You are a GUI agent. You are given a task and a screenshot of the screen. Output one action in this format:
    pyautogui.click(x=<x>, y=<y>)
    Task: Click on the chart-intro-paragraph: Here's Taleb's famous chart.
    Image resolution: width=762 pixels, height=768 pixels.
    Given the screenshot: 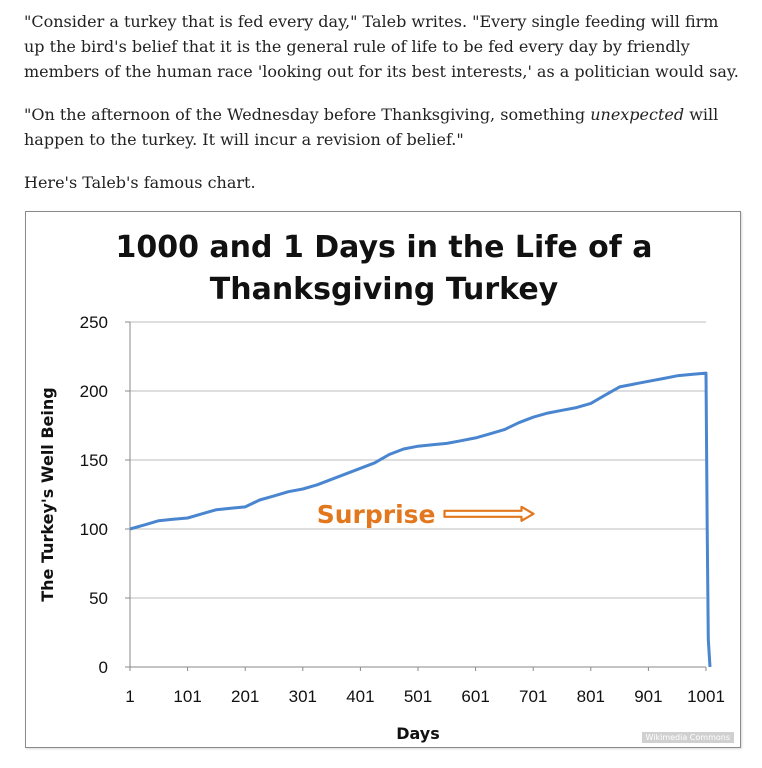 What is the action you would take?
    pyautogui.click(x=140, y=182)
    